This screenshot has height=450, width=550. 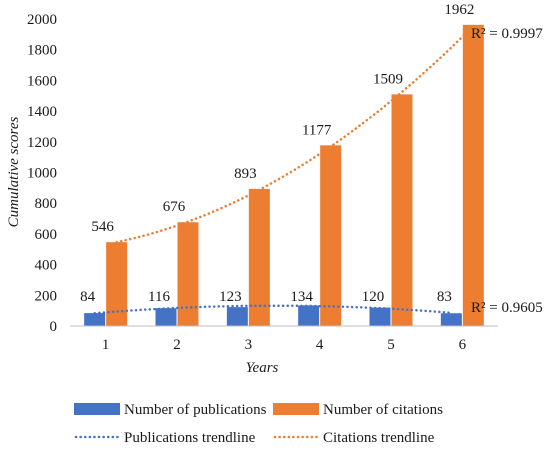 I want to click on legend-label-citations-trendline: Citations trendline, so click(x=379, y=438).